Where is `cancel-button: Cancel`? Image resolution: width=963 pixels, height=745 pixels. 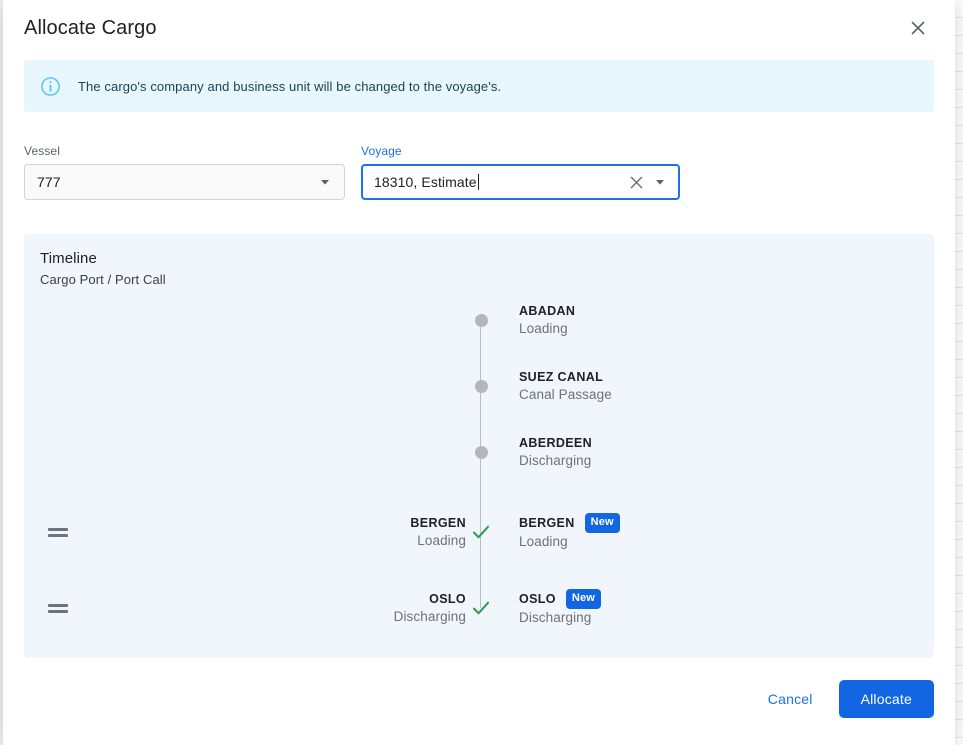
cancel-button: Cancel is located at coordinates (790, 699).